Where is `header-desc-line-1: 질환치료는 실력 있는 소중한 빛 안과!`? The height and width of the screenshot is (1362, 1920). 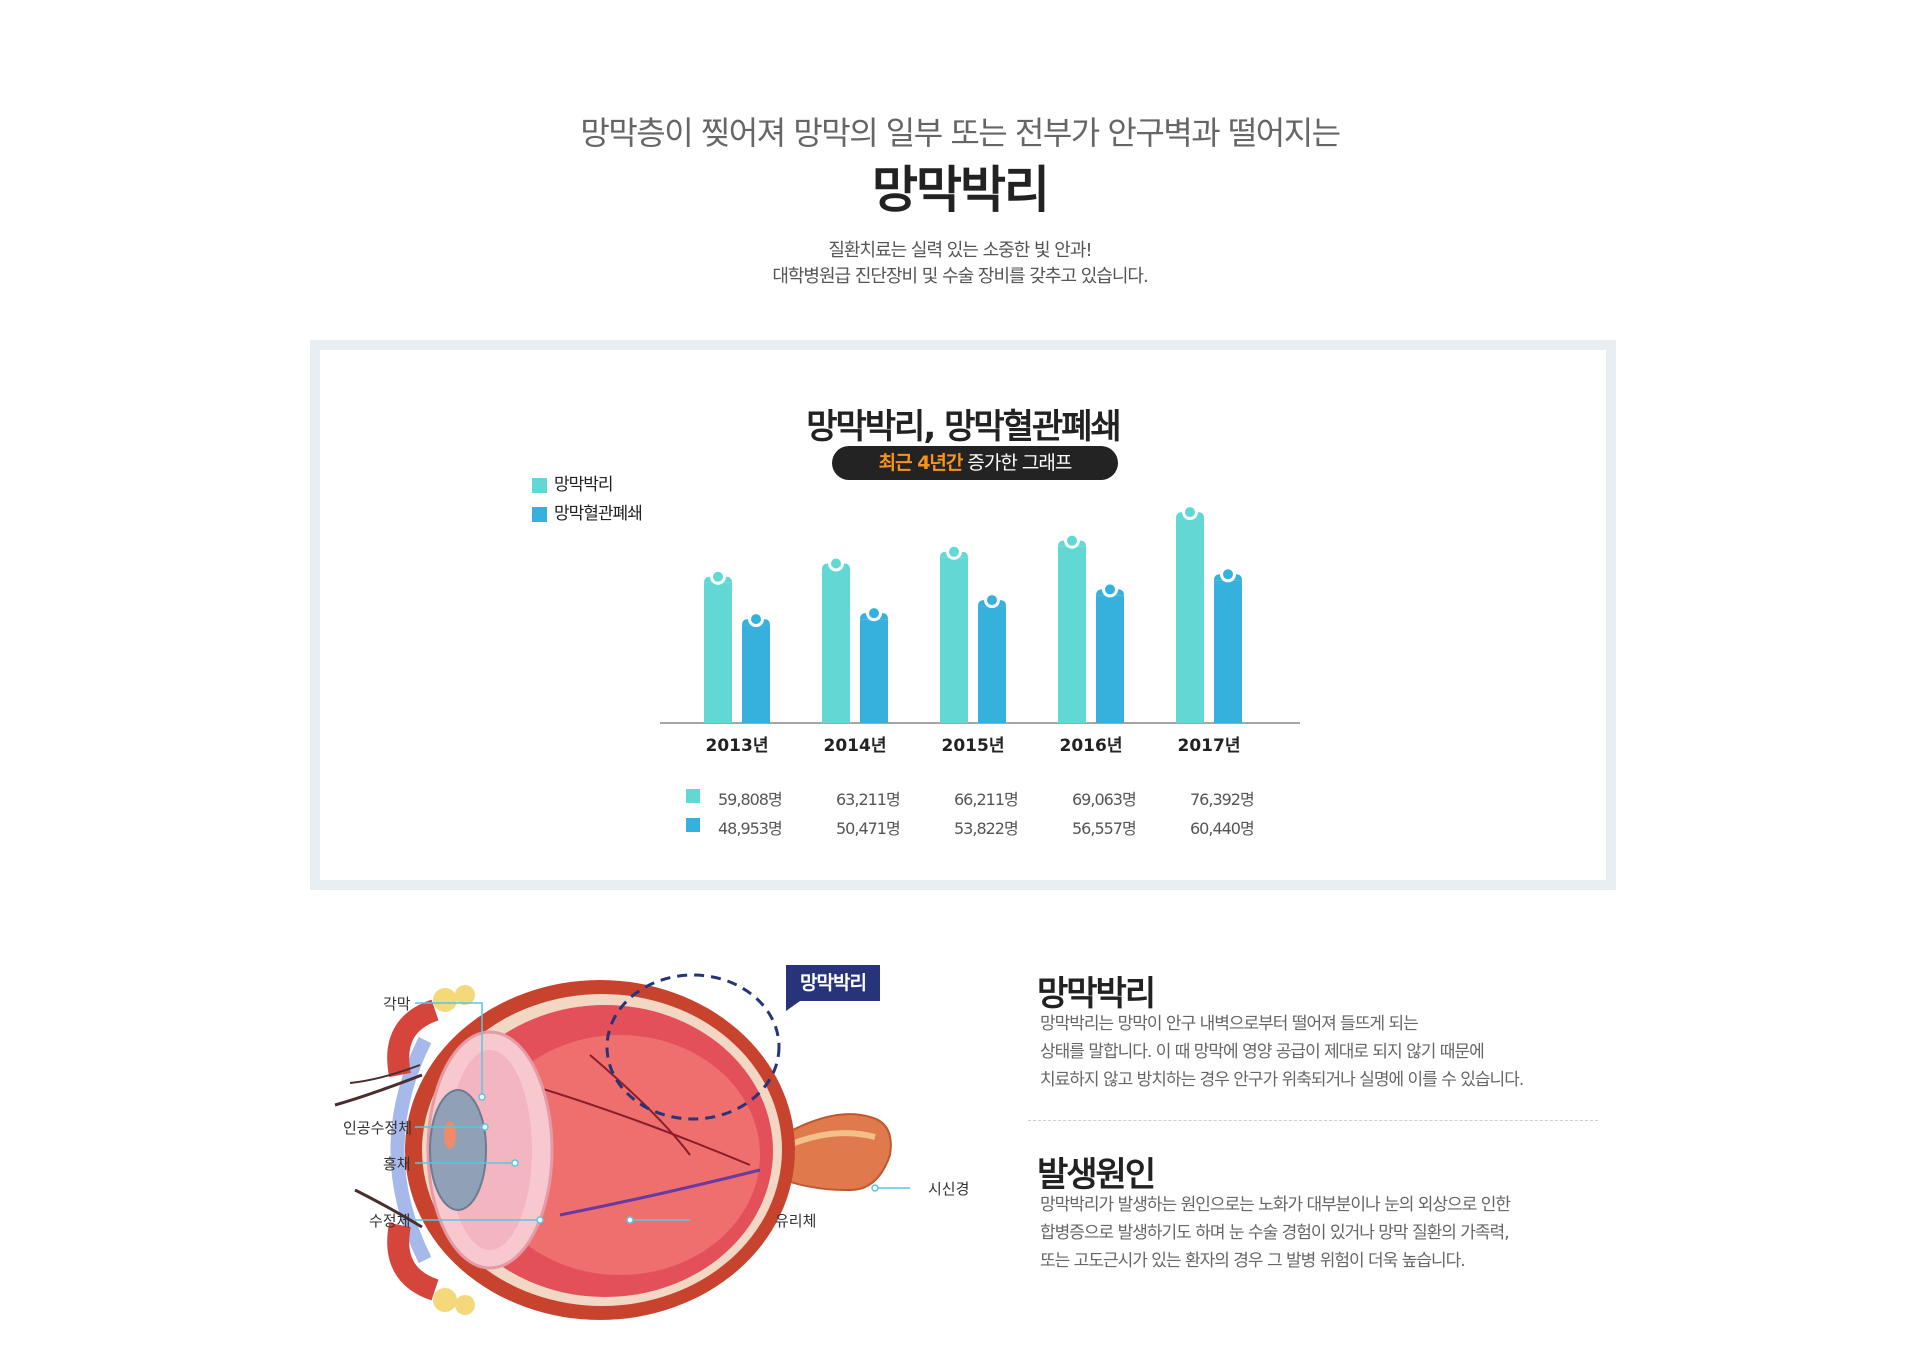
header-desc-line-1: 질환치료는 실력 있는 소중한 빛 안과! is located at coordinates (960, 250).